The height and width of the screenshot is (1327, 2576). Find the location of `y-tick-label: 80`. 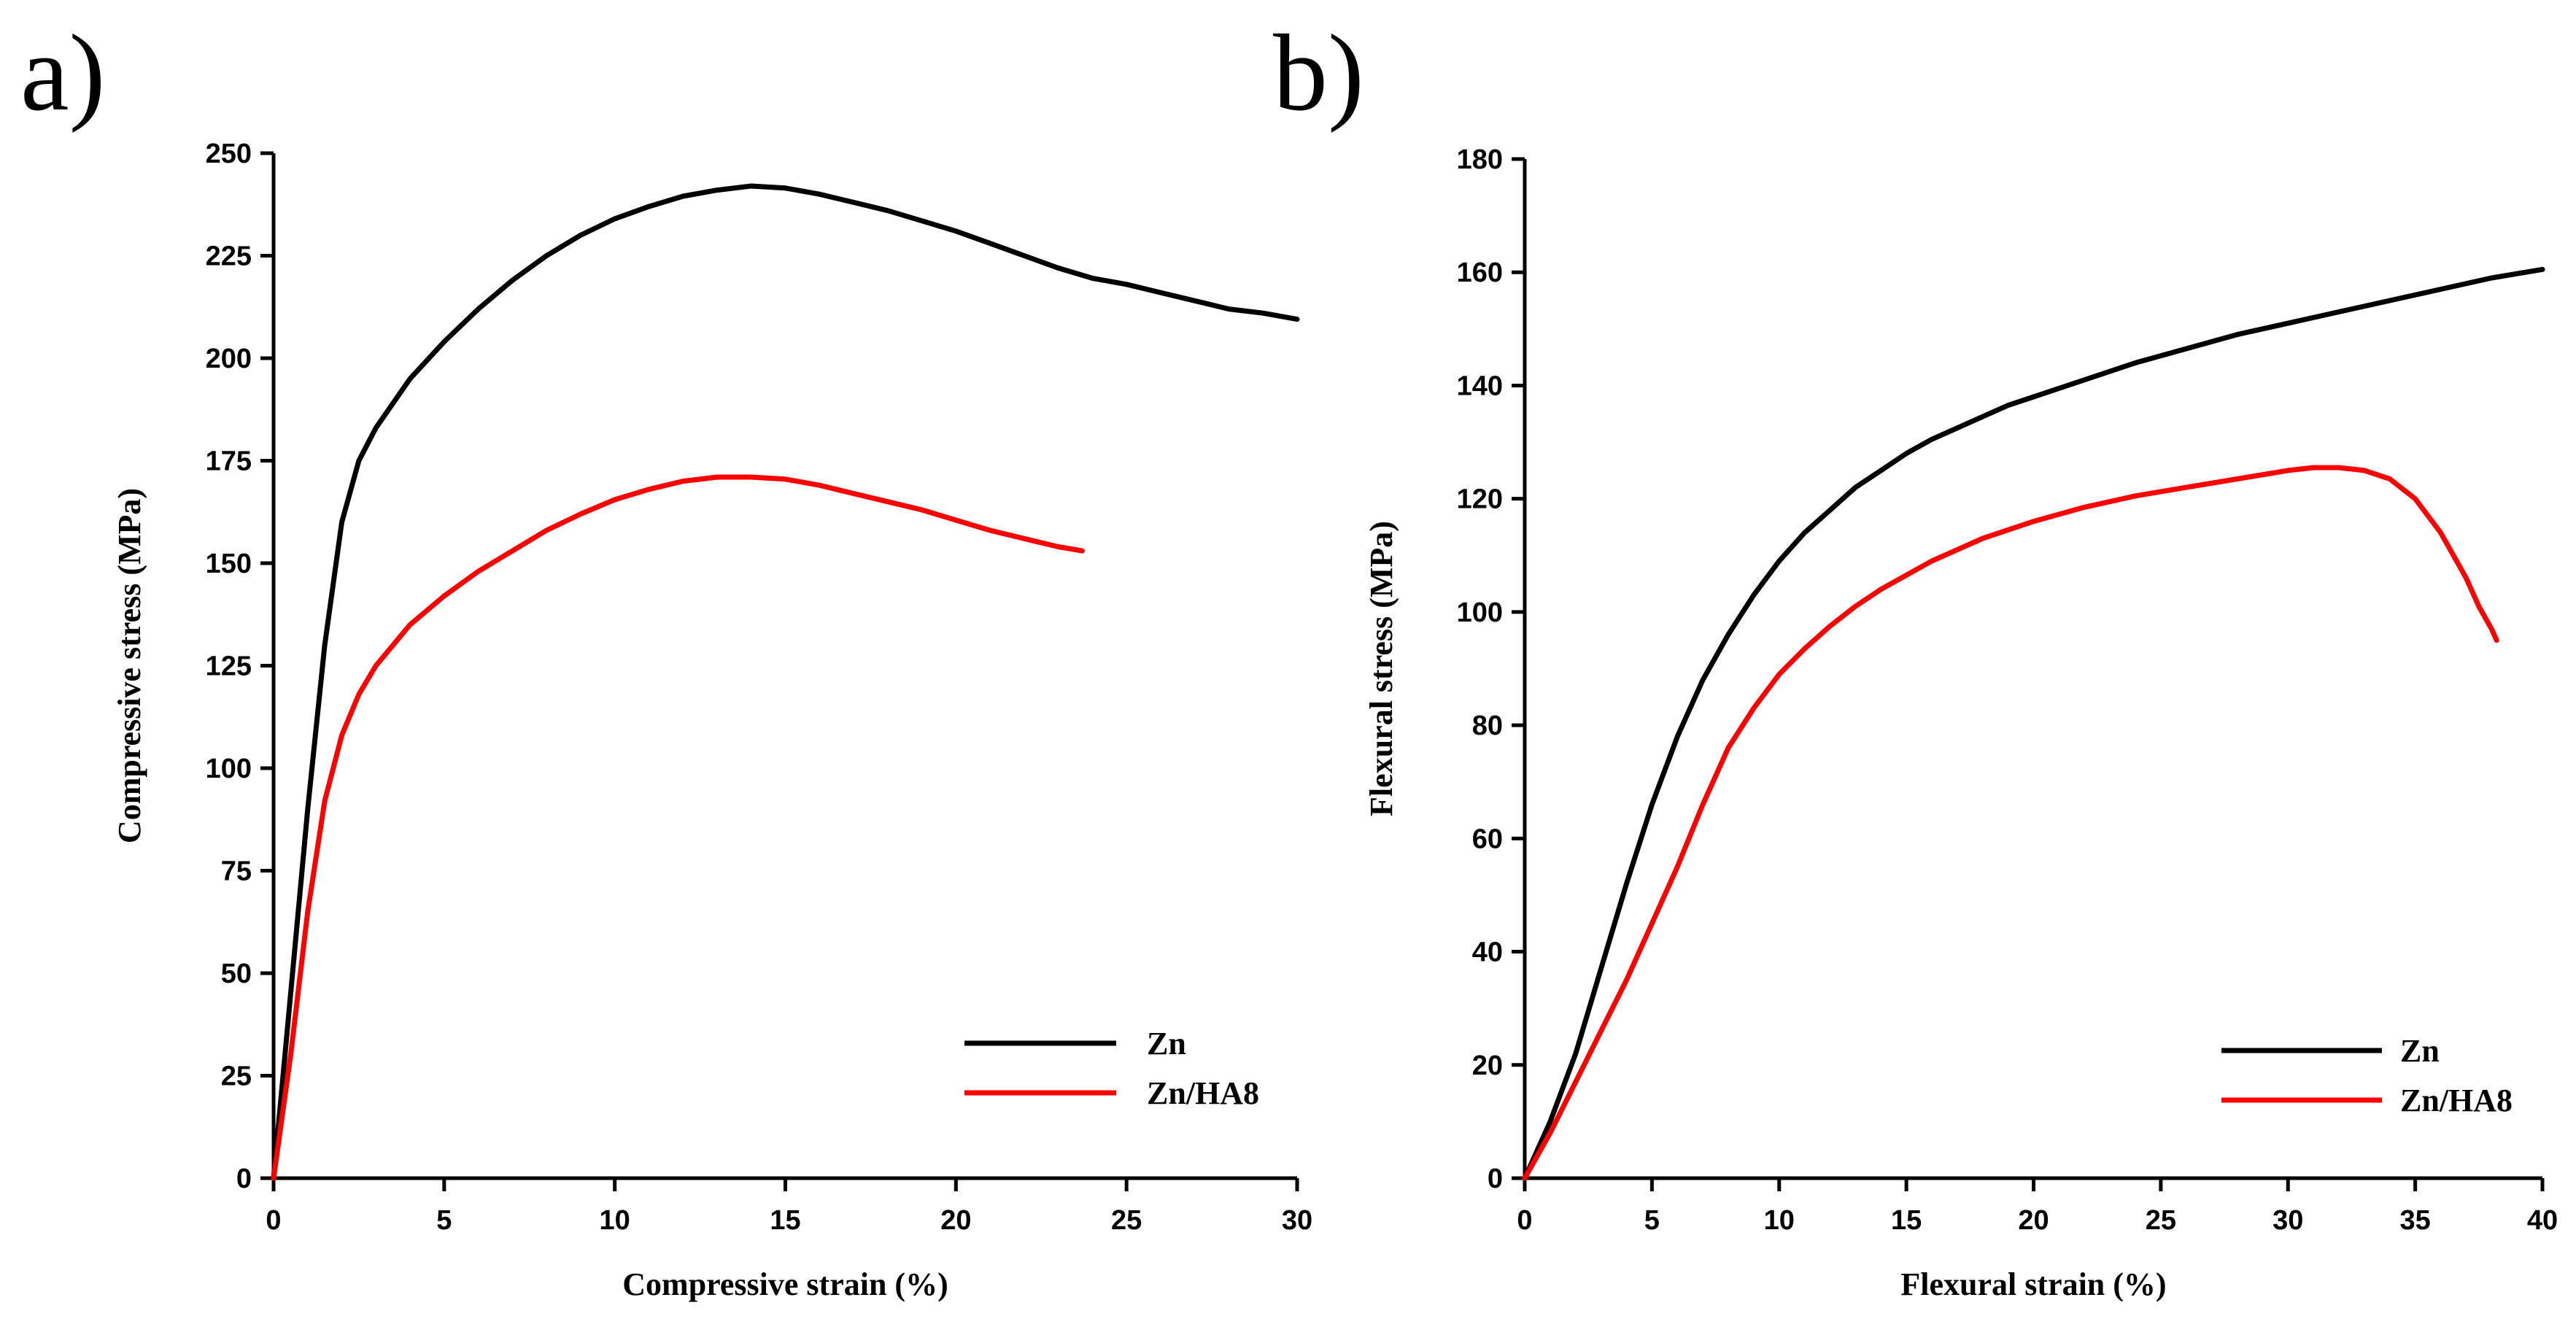

y-tick-label: 80 is located at coordinates (1487, 726).